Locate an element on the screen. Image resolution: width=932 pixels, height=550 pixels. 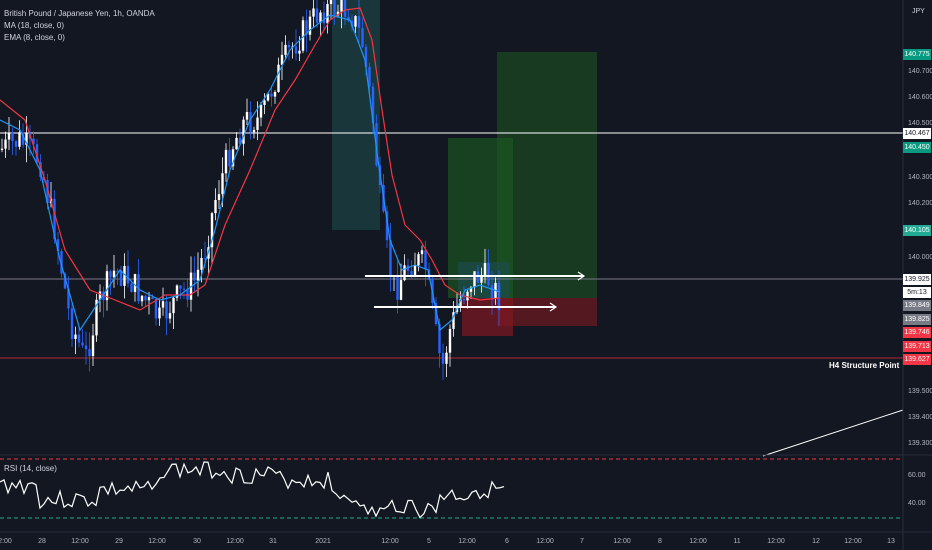
price-label: 139.746 is located at coordinates (917, 332).